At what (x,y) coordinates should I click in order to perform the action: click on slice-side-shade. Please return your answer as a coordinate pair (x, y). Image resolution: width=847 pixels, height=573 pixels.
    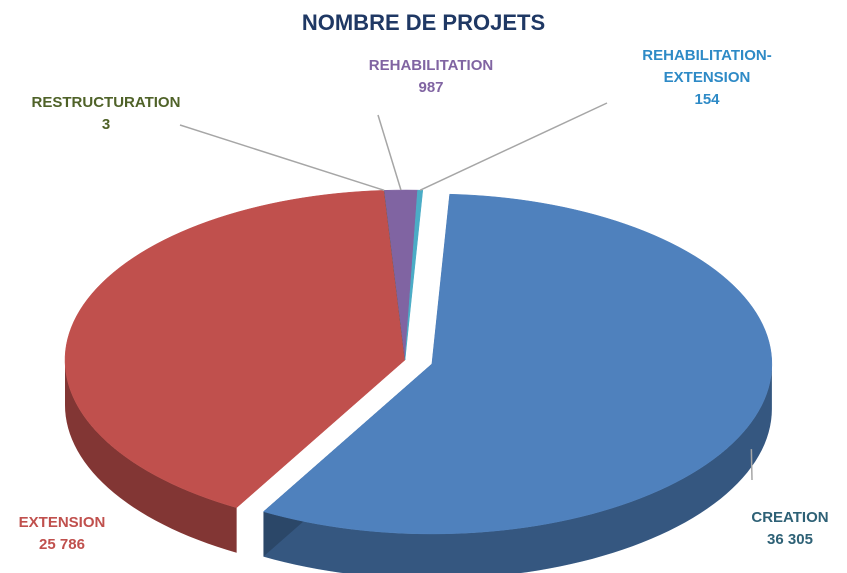
    Looking at the image, I should click on (151, 456).